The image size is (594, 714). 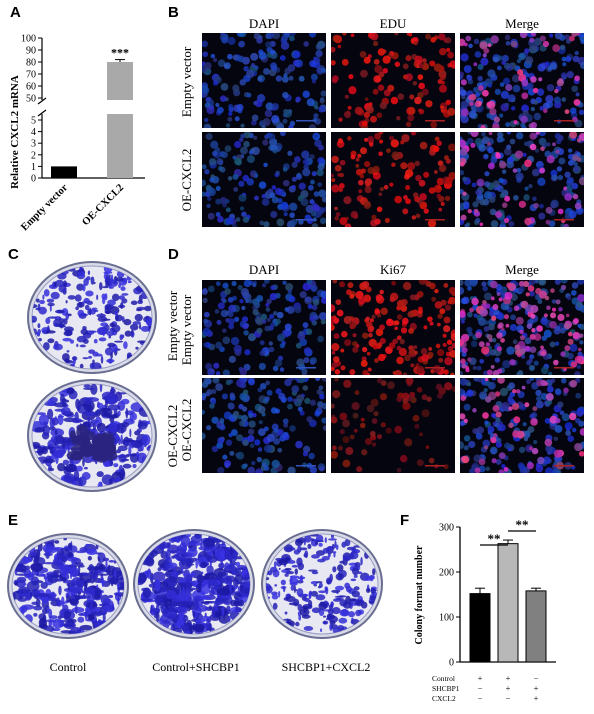 What do you see at coordinates (536, 678) in the screenshot?
I see `f-cond-mark-0-2: −` at bounding box center [536, 678].